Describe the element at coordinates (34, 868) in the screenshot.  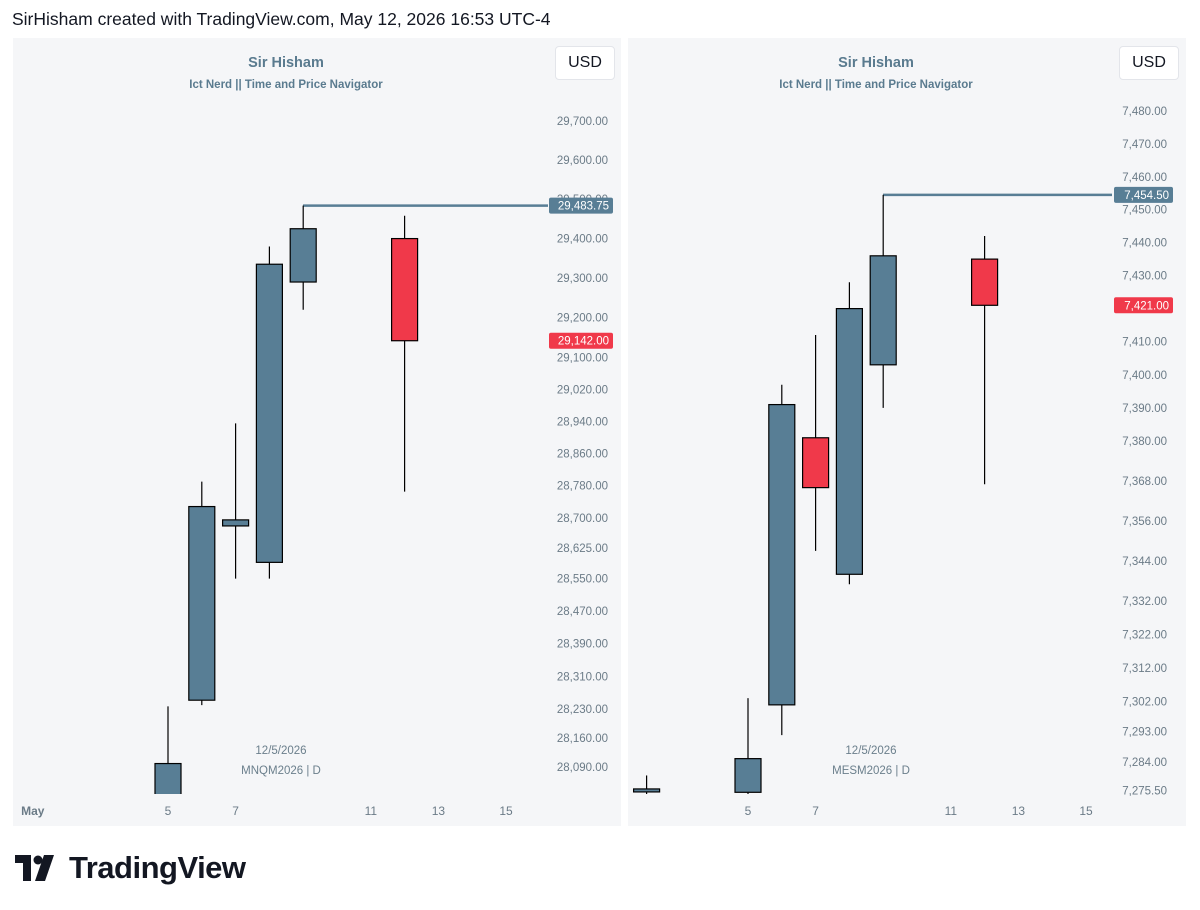
I see `tradingview-logo-icon` at that location.